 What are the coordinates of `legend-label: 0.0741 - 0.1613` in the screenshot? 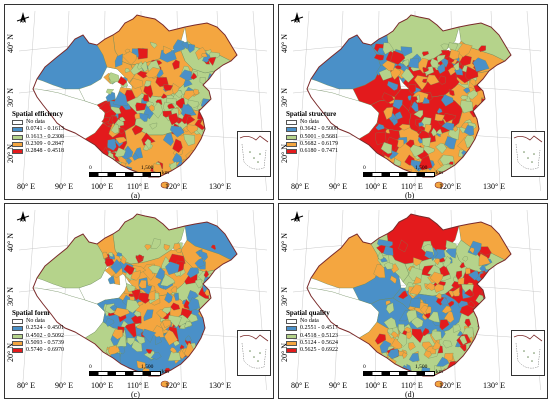 It's located at (45, 129).